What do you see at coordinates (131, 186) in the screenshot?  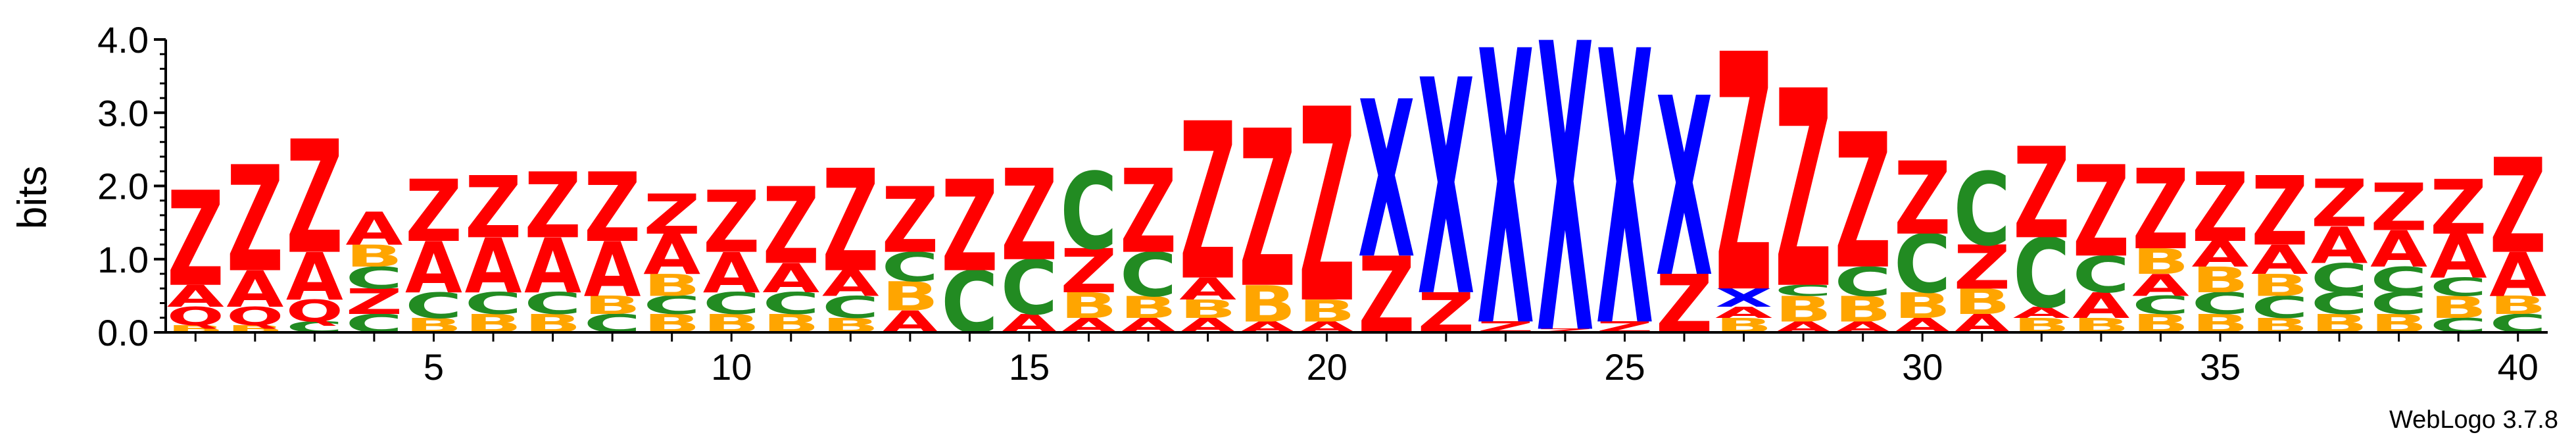 I see `y-ticks: 0.0 1.0 2.0 3.0 4.0` at bounding box center [131, 186].